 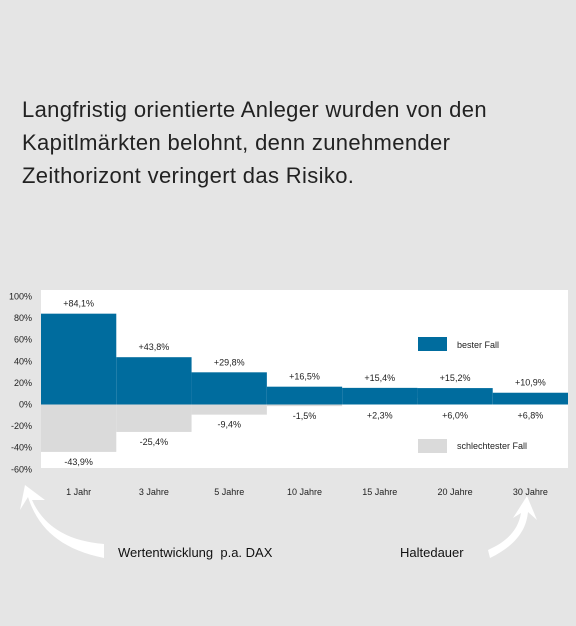 I want to click on x-tick-label: 1 Jahr, so click(x=78, y=492).